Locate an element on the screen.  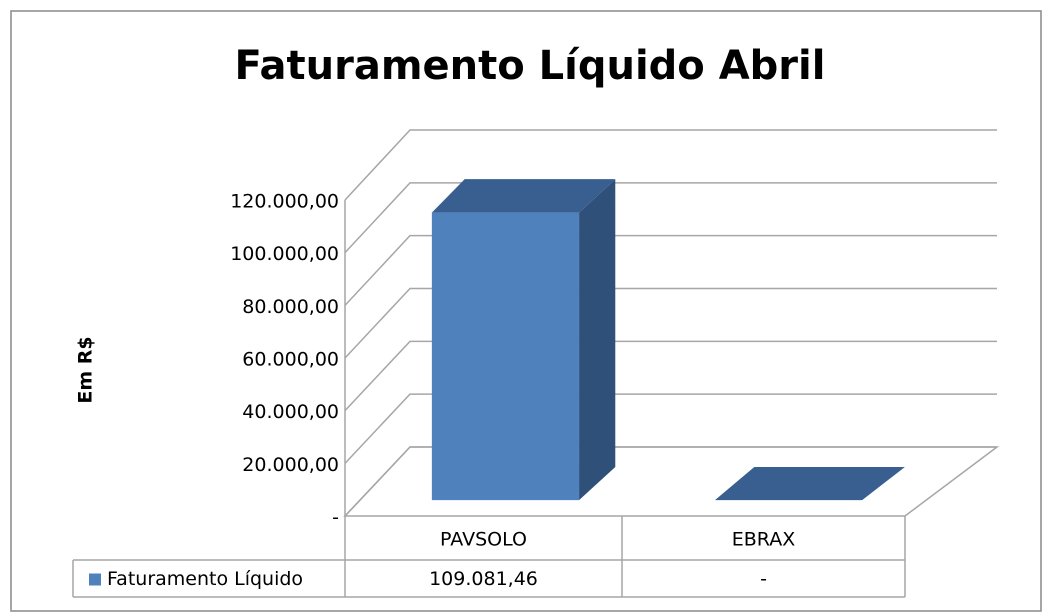
y-tick-label: 120.000,00 is located at coordinates (284, 202).